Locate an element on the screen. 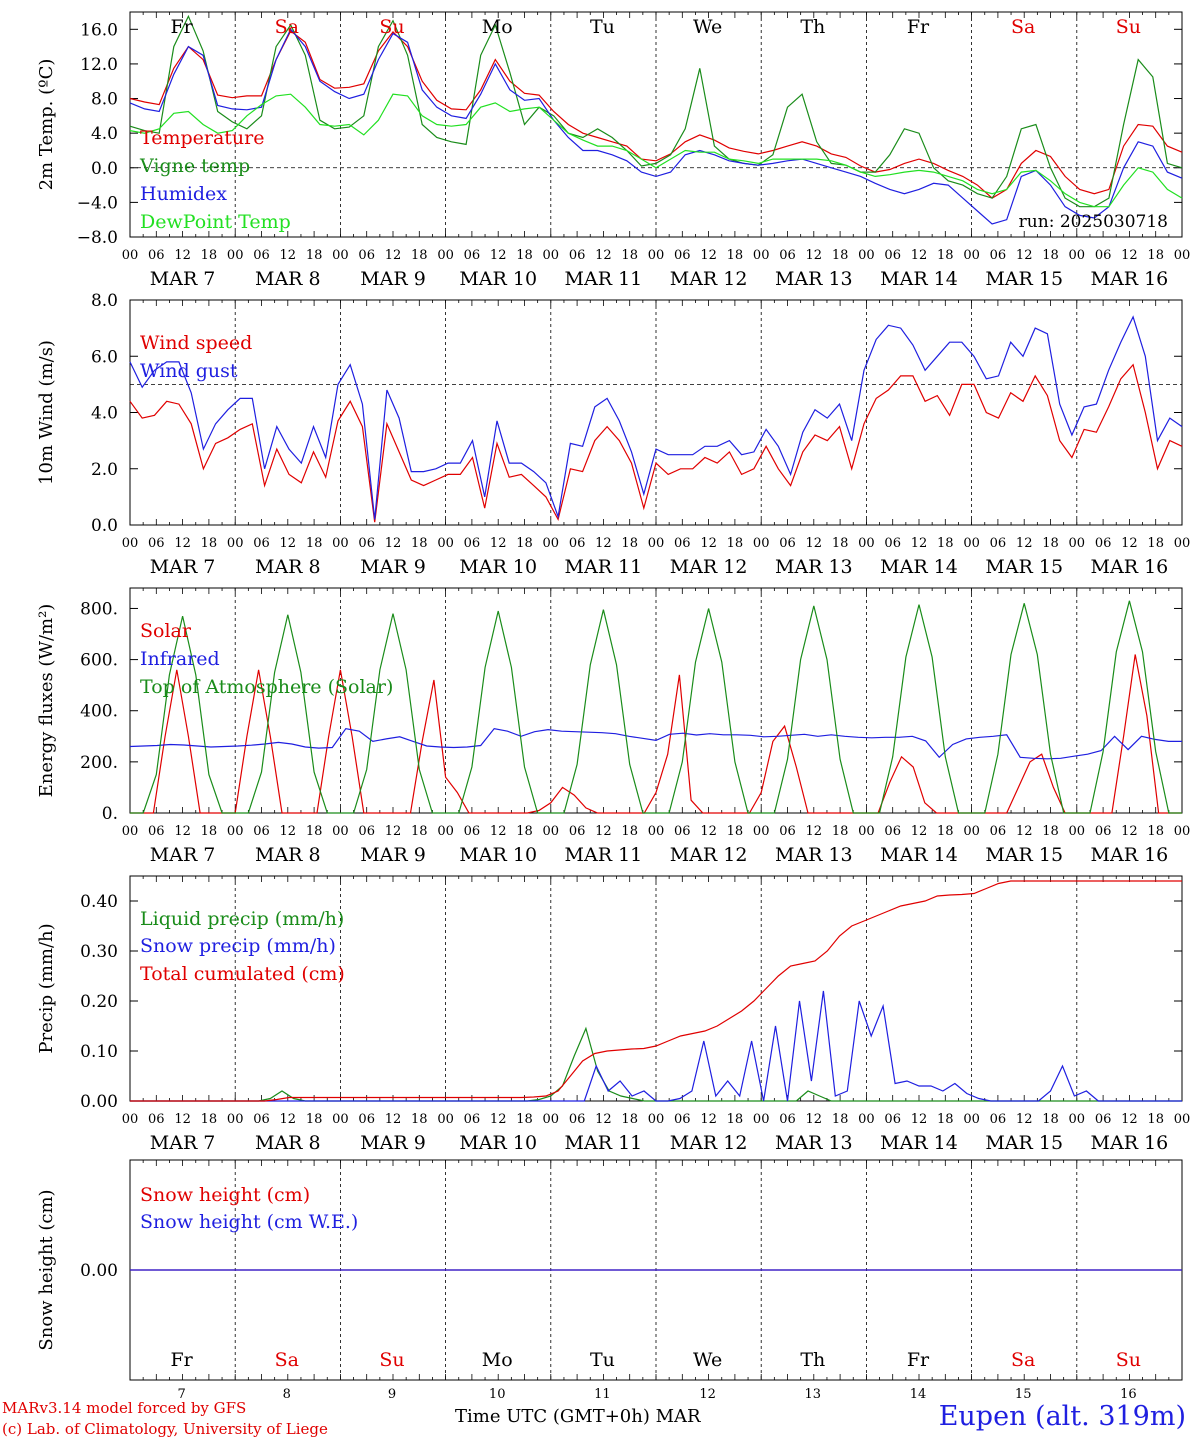  x-date-label: MAR 12 is located at coordinates (709, 1143).